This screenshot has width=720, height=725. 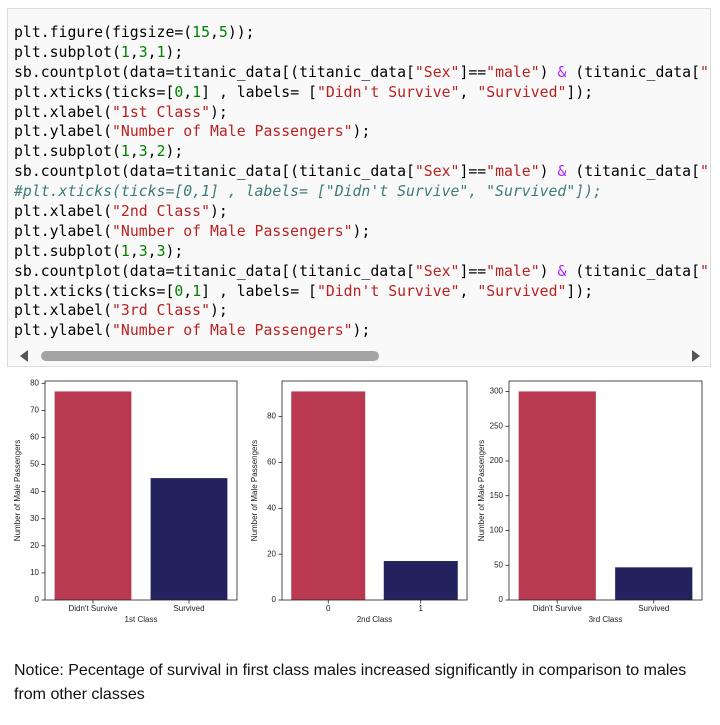 I want to click on code-line: plt.xlabel("2nd Class");, so click(x=362, y=212).